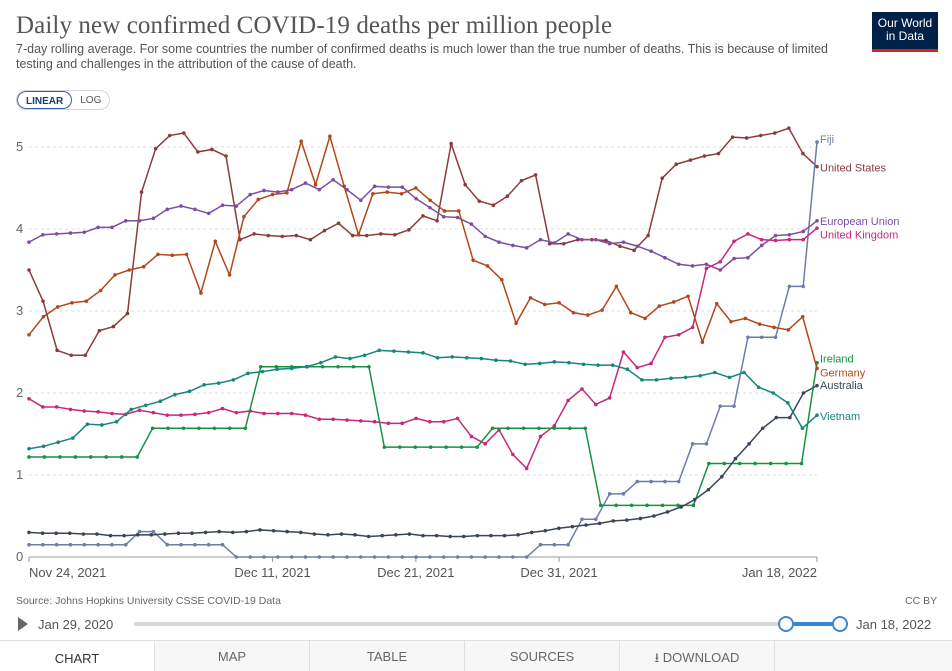 This screenshot has height=671, width=952. Describe the element at coordinates (921, 601) in the screenshot. I see `license-link: CC BY` at that location.